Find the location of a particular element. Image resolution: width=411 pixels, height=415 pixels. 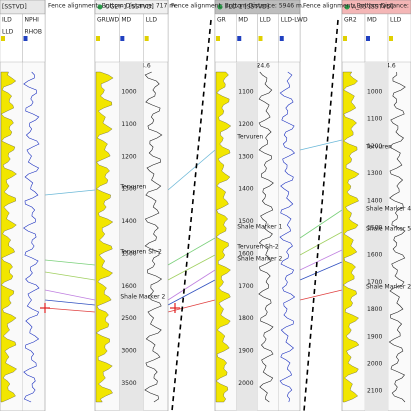

depth-label: 3000 is located at coordinates (128, 351).